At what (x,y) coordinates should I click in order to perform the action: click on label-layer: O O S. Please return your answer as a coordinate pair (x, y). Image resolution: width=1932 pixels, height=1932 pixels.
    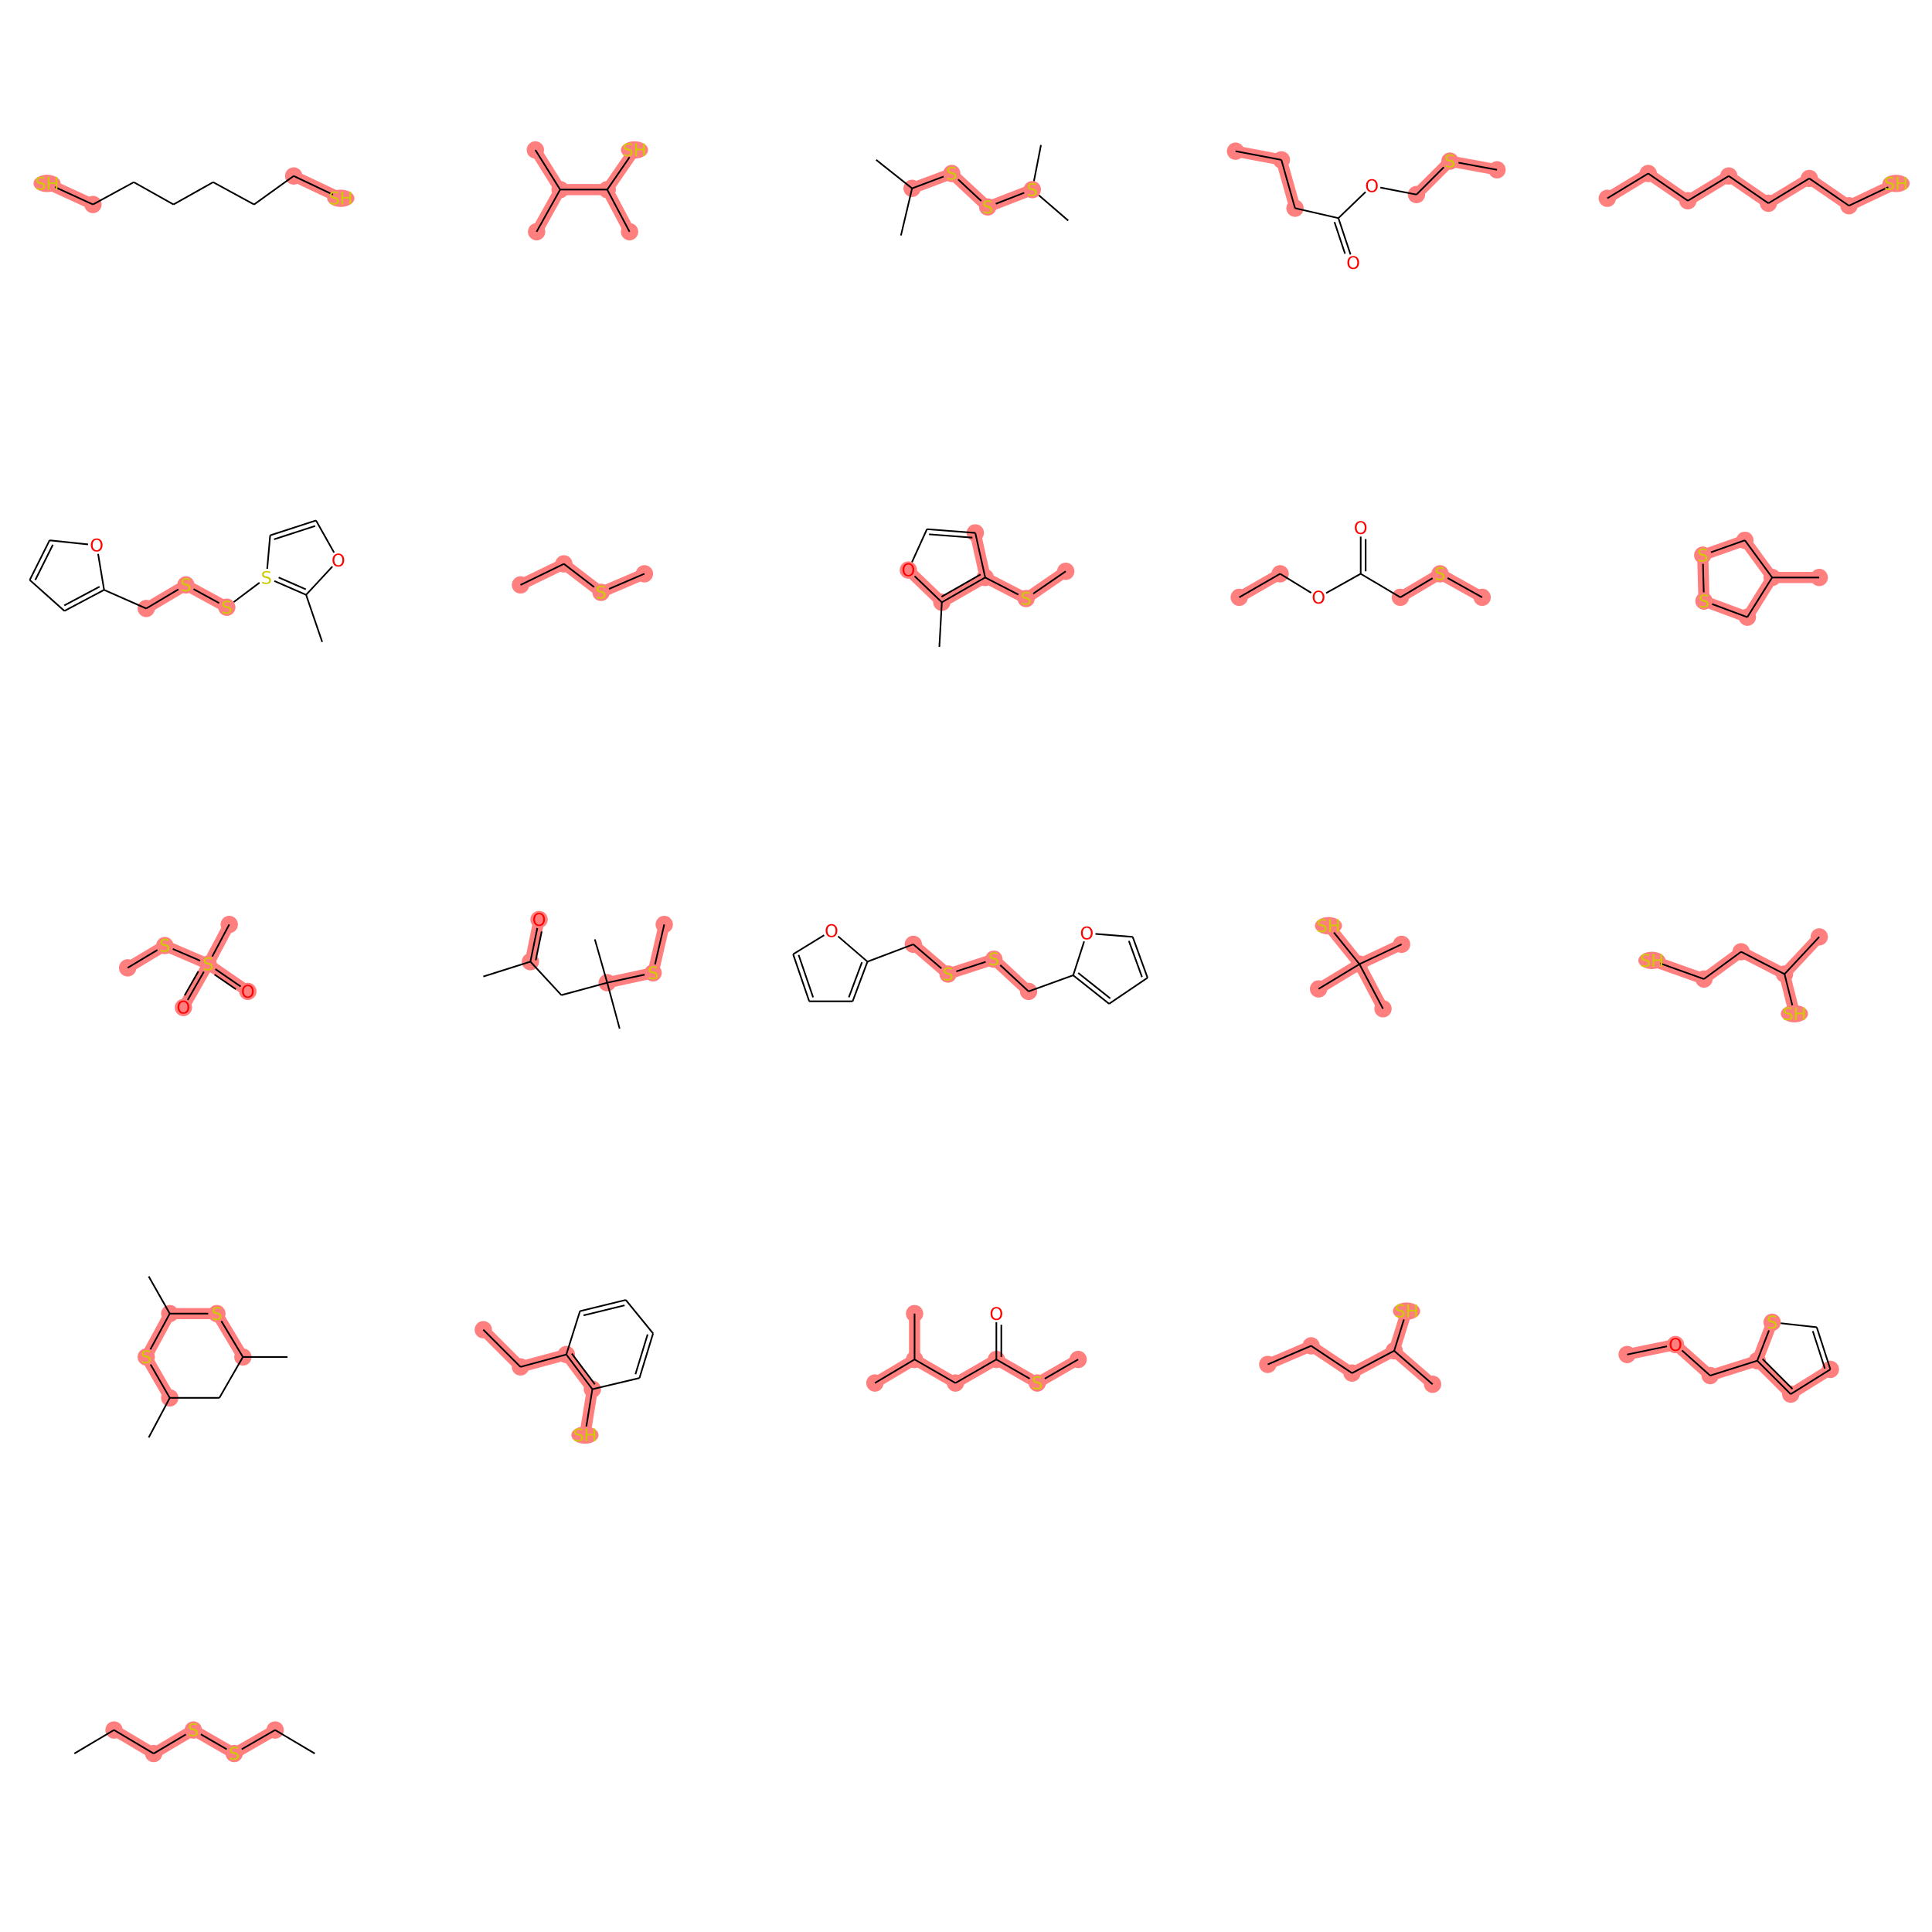
    Looking at the image, I should click on (1400, 212).